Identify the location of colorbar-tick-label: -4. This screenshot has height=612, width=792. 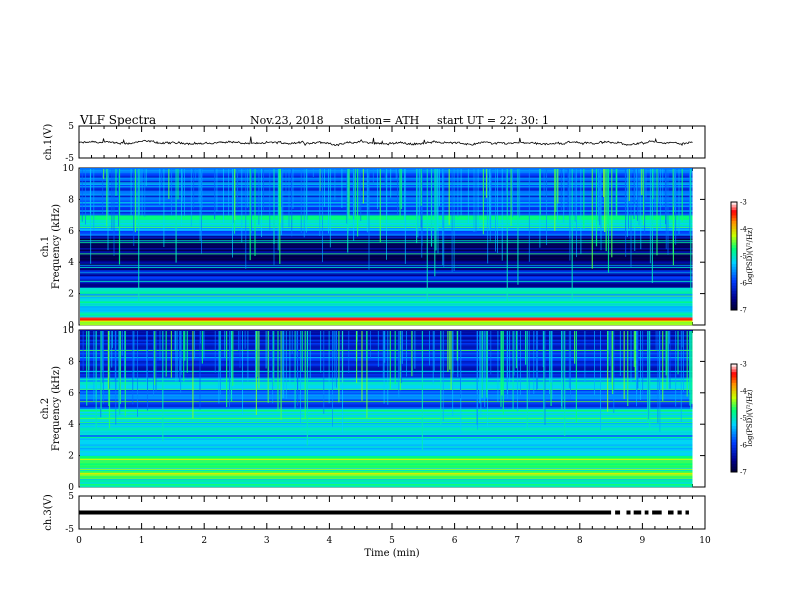
(743, 230).